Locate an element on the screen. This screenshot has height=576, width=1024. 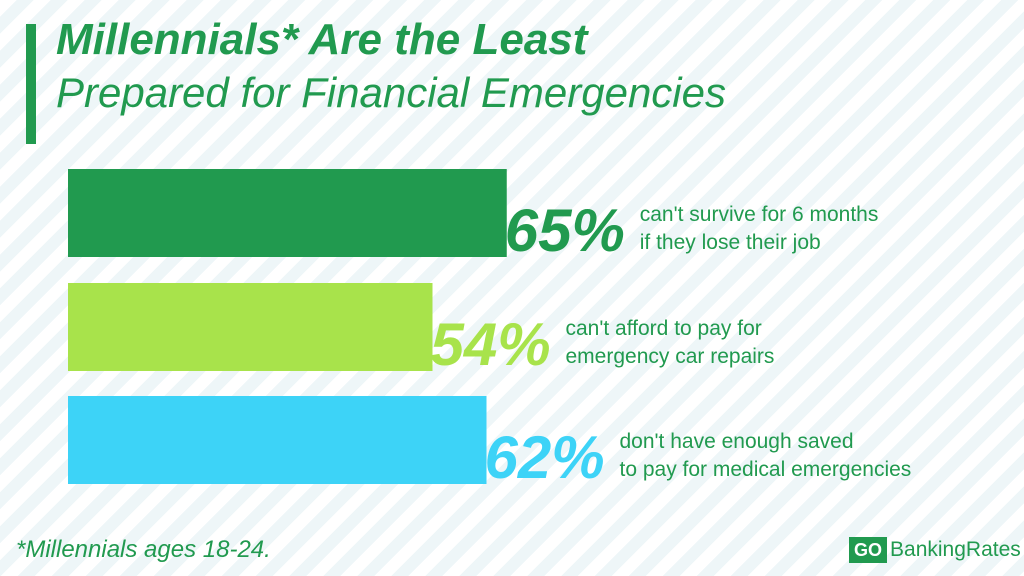
category-label-3-line-1: don't have enough saved is located at coordinates (737, 441).